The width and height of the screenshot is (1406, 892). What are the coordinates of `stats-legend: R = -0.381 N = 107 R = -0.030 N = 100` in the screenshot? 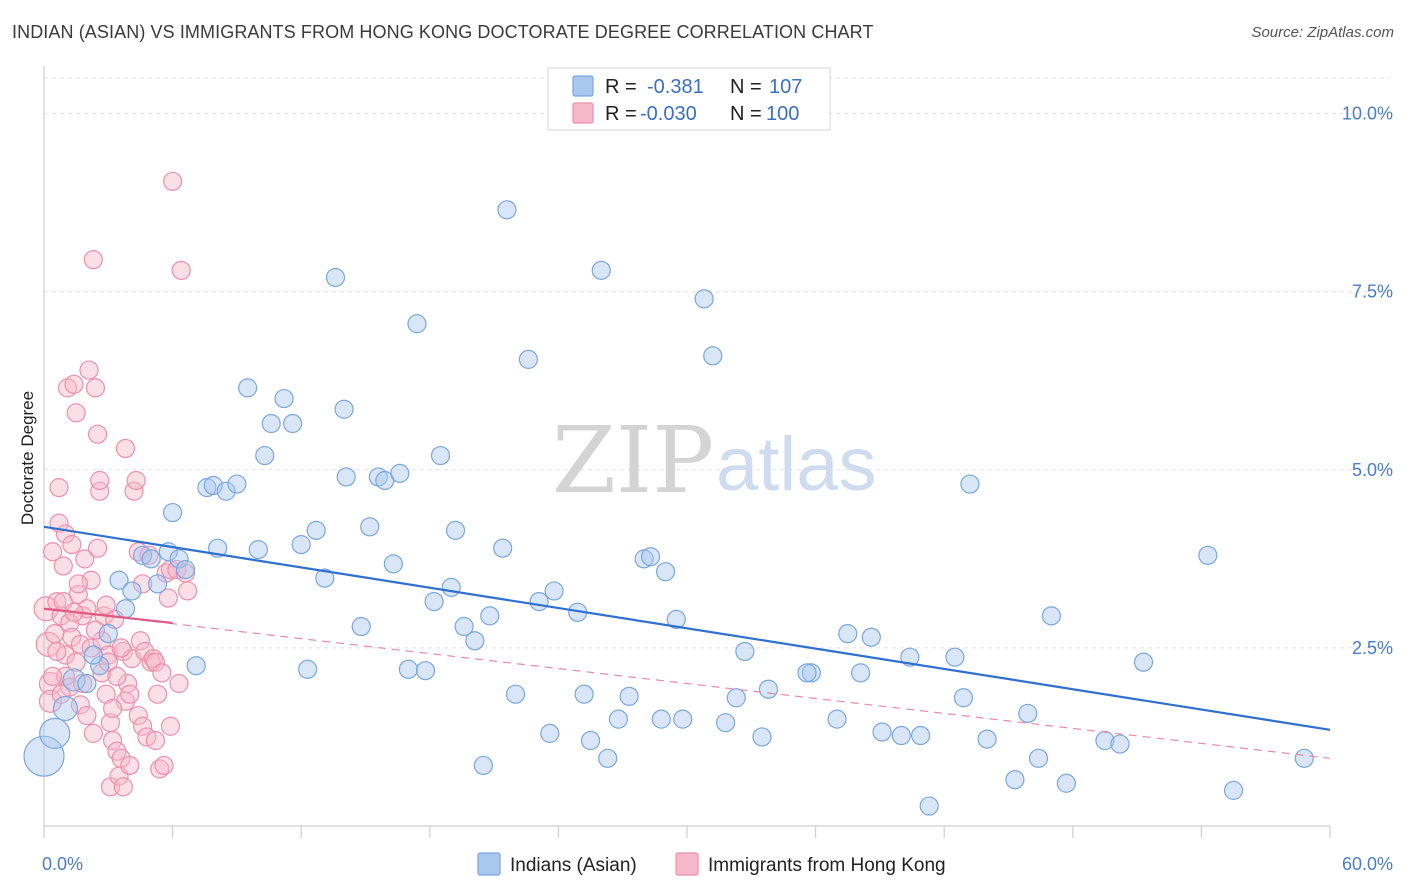 It's located at (689, 99).